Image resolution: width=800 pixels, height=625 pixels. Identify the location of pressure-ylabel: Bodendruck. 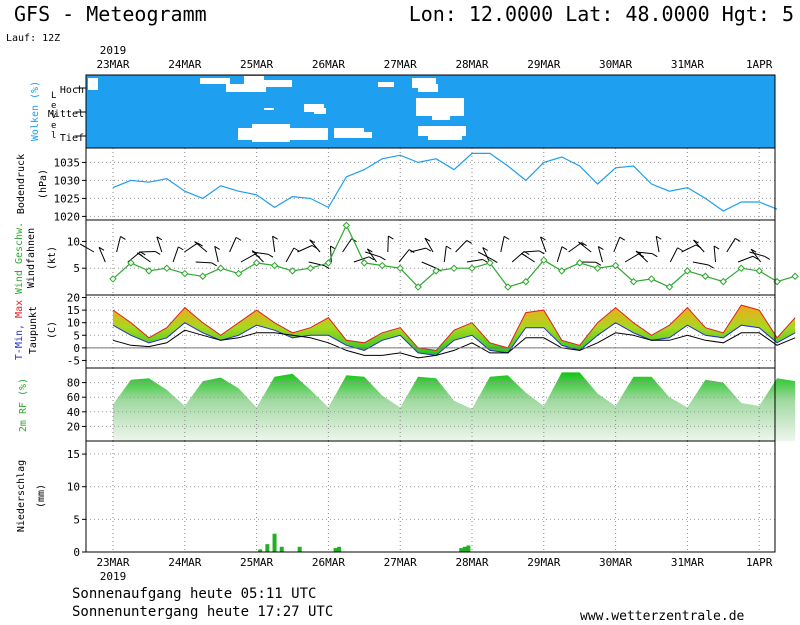
(21, 184).